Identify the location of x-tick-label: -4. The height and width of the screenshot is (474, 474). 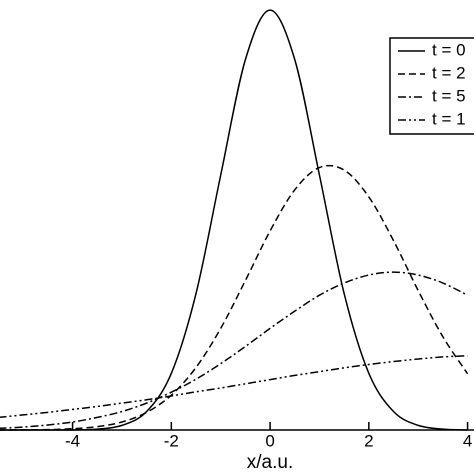
(72, 440).